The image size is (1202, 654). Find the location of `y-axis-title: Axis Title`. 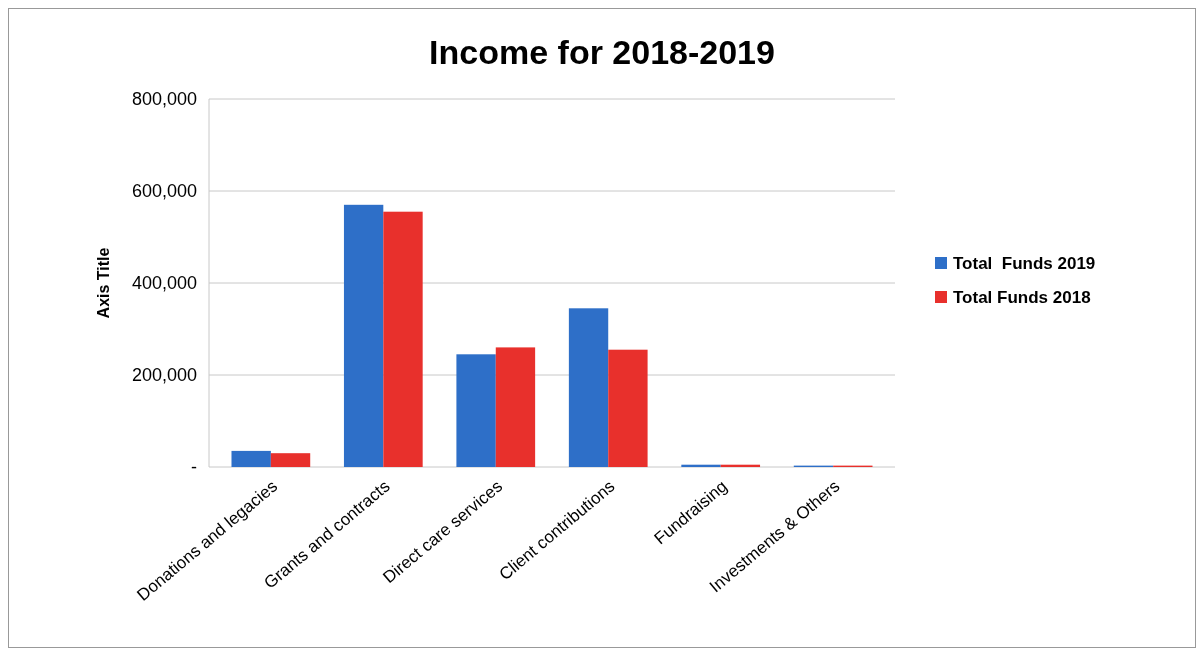

y-axis-title: Axis Title is located at coordinates (103, 283).